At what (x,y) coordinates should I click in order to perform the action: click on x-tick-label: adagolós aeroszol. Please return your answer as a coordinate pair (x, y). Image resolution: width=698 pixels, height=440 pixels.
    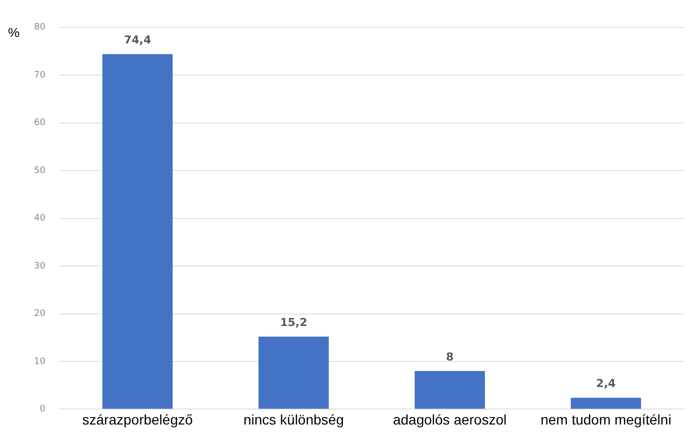
    Looking at the image, I should click on (449, 419).